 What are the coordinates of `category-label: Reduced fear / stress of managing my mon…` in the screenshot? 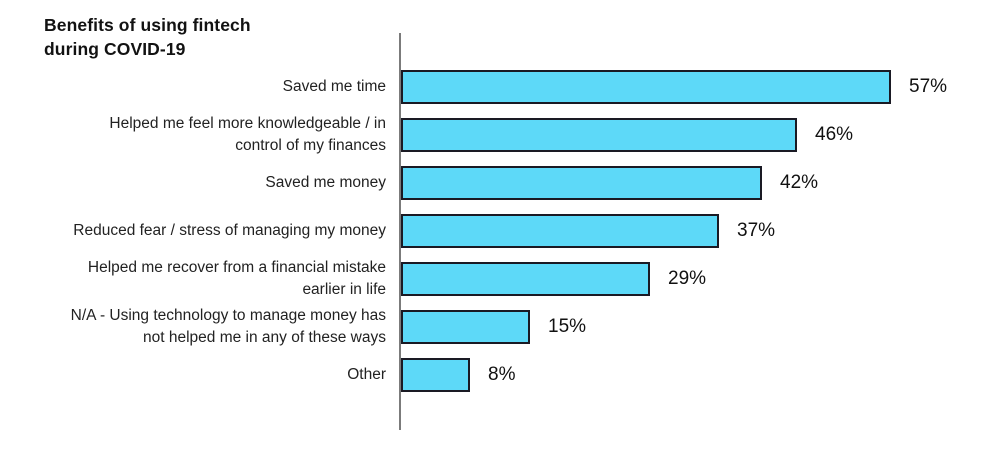 It's located at (229, 230).